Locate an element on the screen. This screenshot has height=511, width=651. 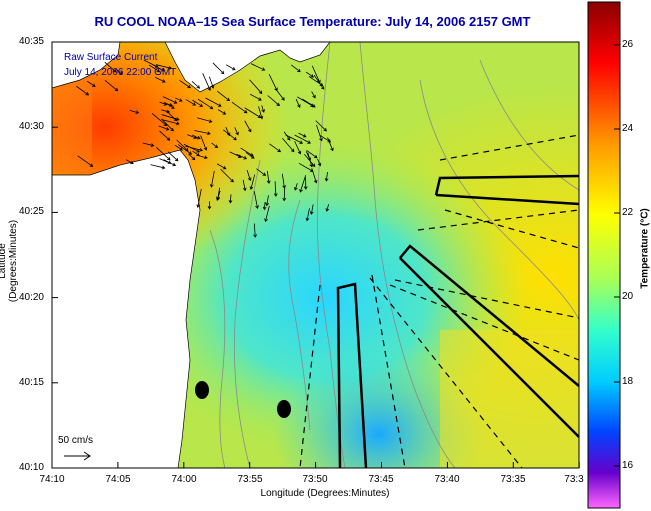
legend-date: July 14, 2006 22:00 GMT is located at coordinates (120, 72).